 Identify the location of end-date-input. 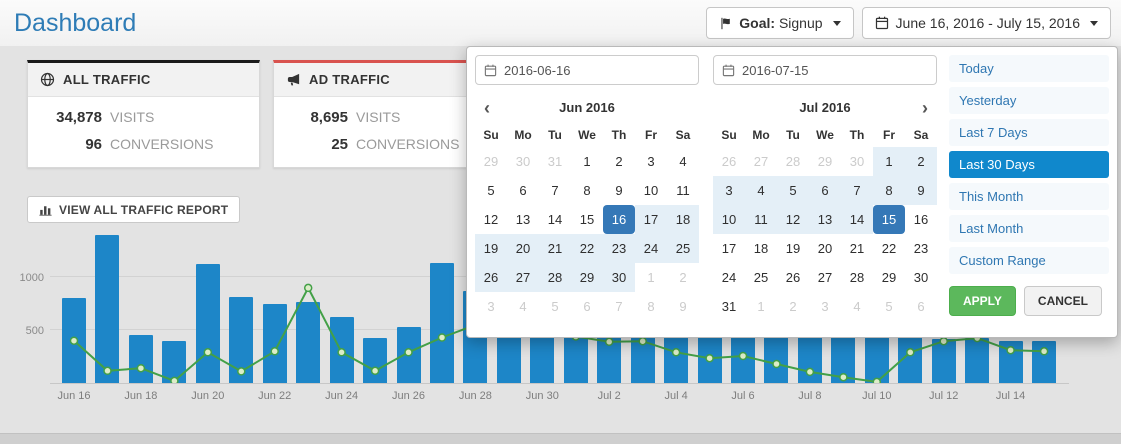
(835, 70).